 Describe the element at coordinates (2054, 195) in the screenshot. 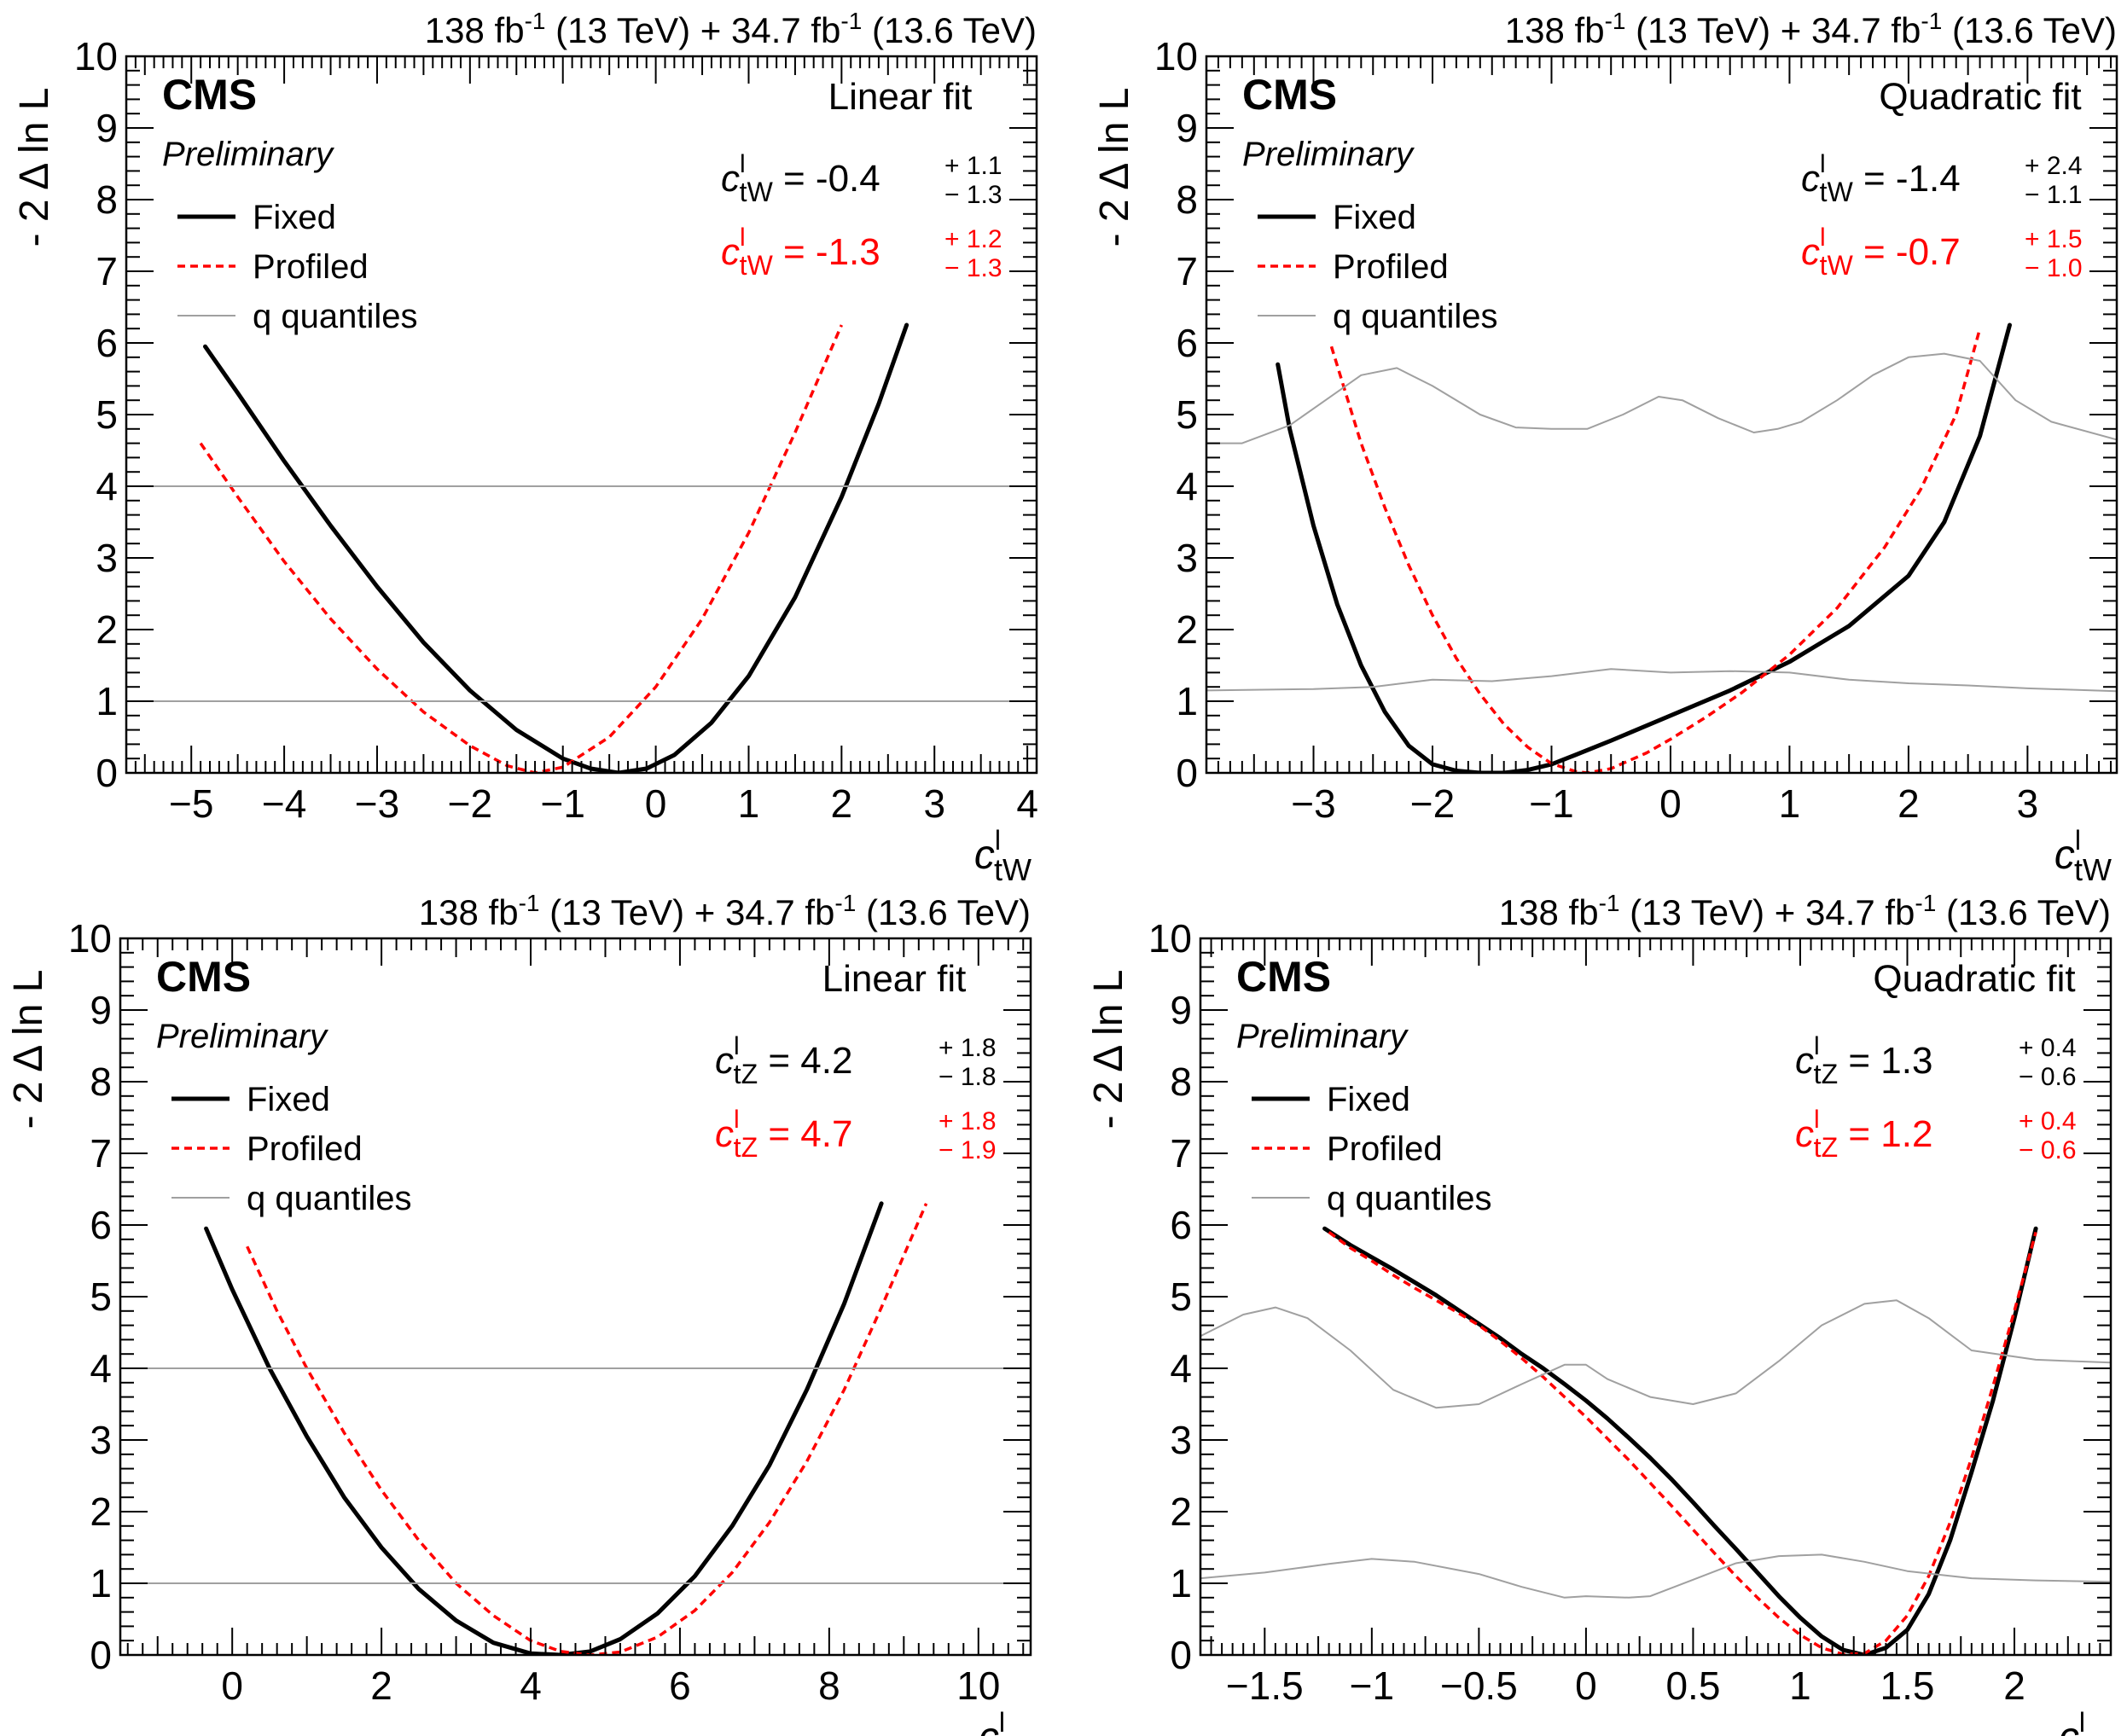

I see `fit-uncertainty-down: − 1.1` at that location.